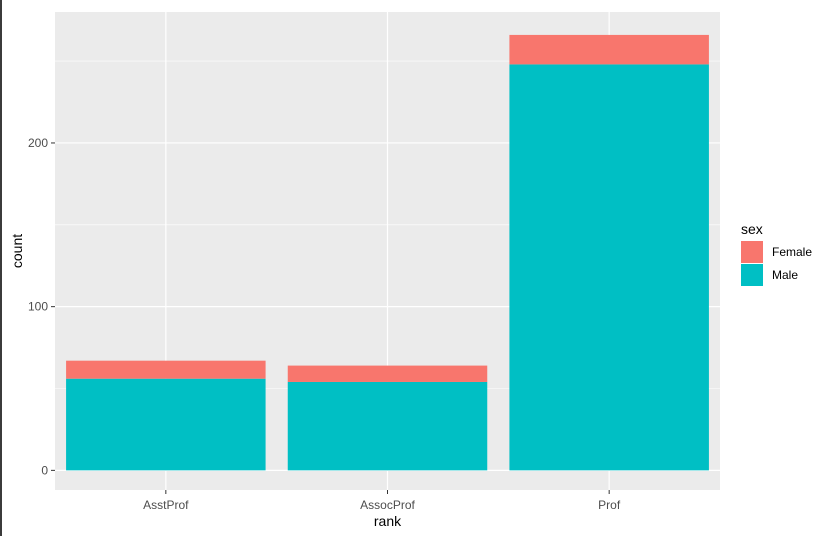  What do you see at coordinates (785, 275) in the screenshot?
I see `legend-label-male: Male` at bounding box center [785, 275].